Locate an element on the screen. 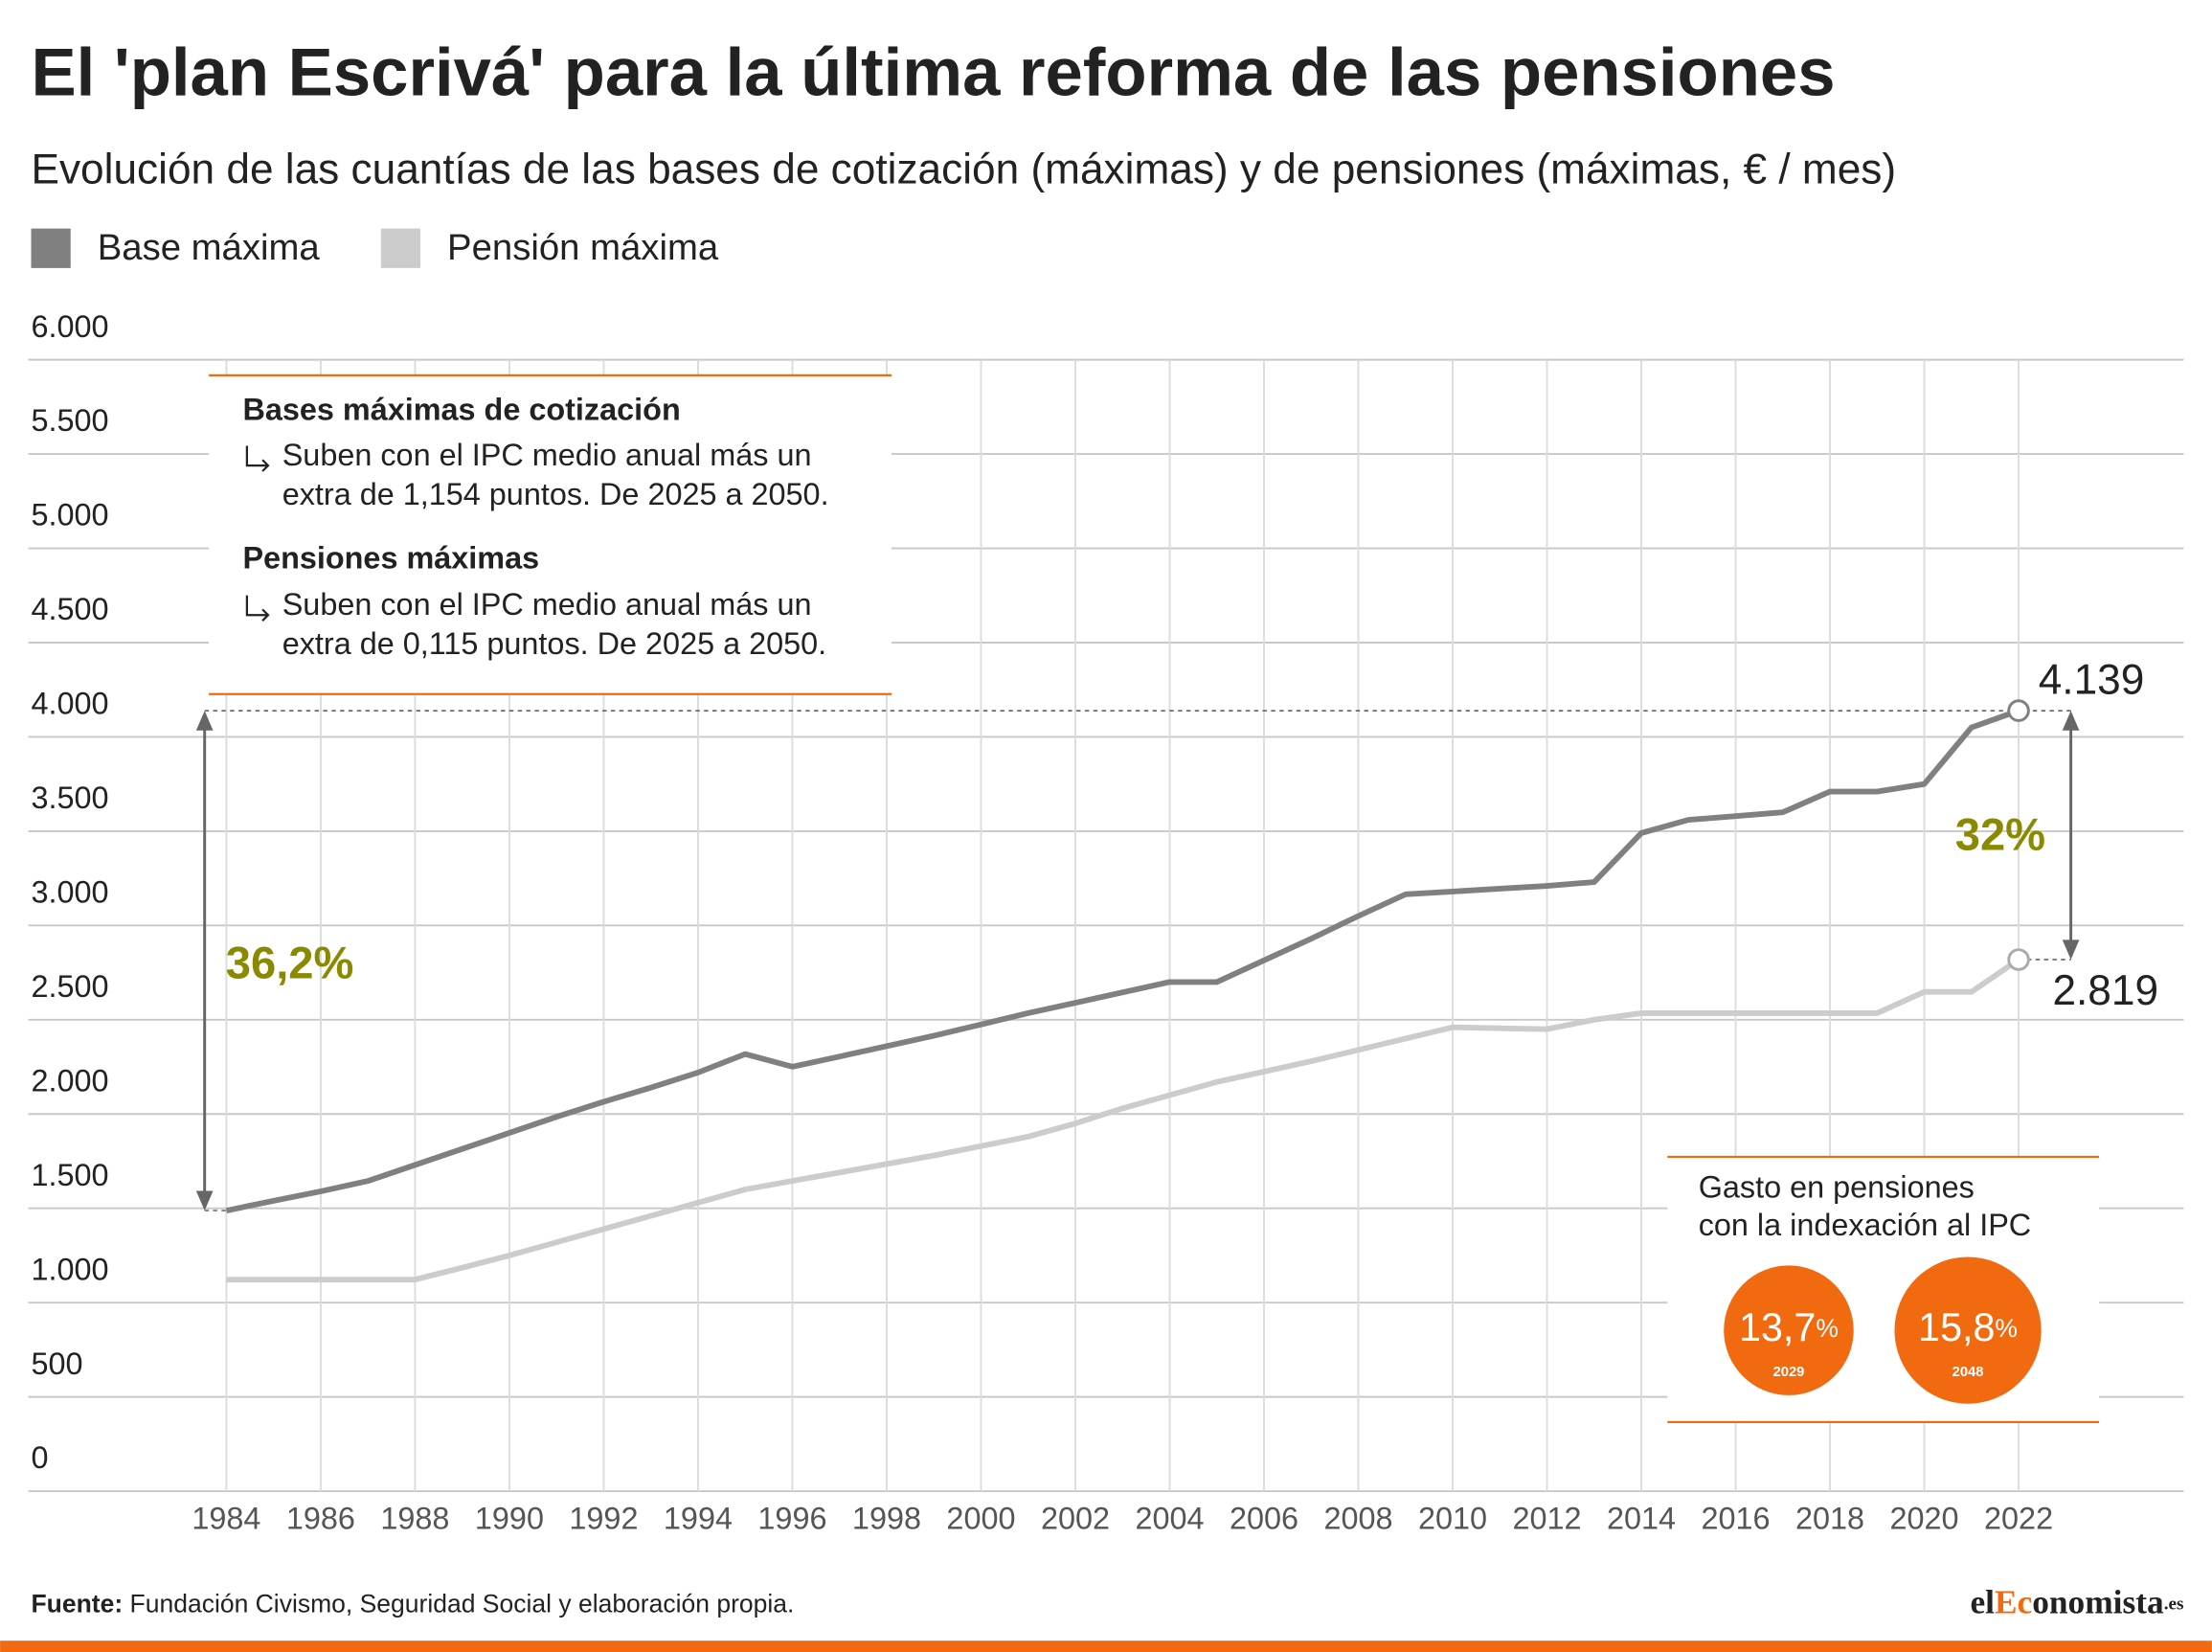 This screenshot has height=1652, width=2212. y-tick-label: 3.500 is located at coordinates (69, 798).